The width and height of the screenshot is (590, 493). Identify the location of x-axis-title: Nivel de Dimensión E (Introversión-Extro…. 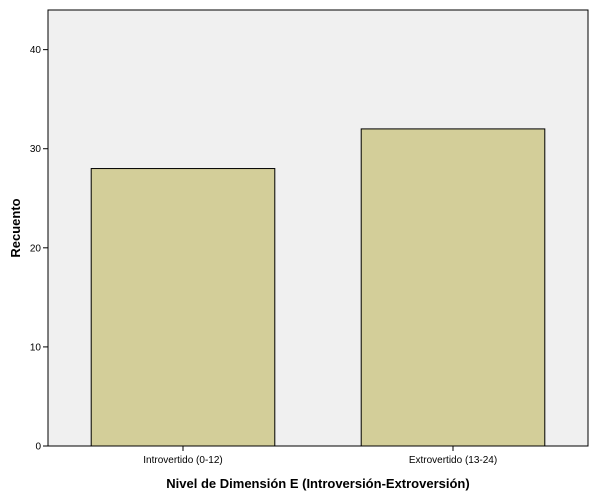
(317, 483).